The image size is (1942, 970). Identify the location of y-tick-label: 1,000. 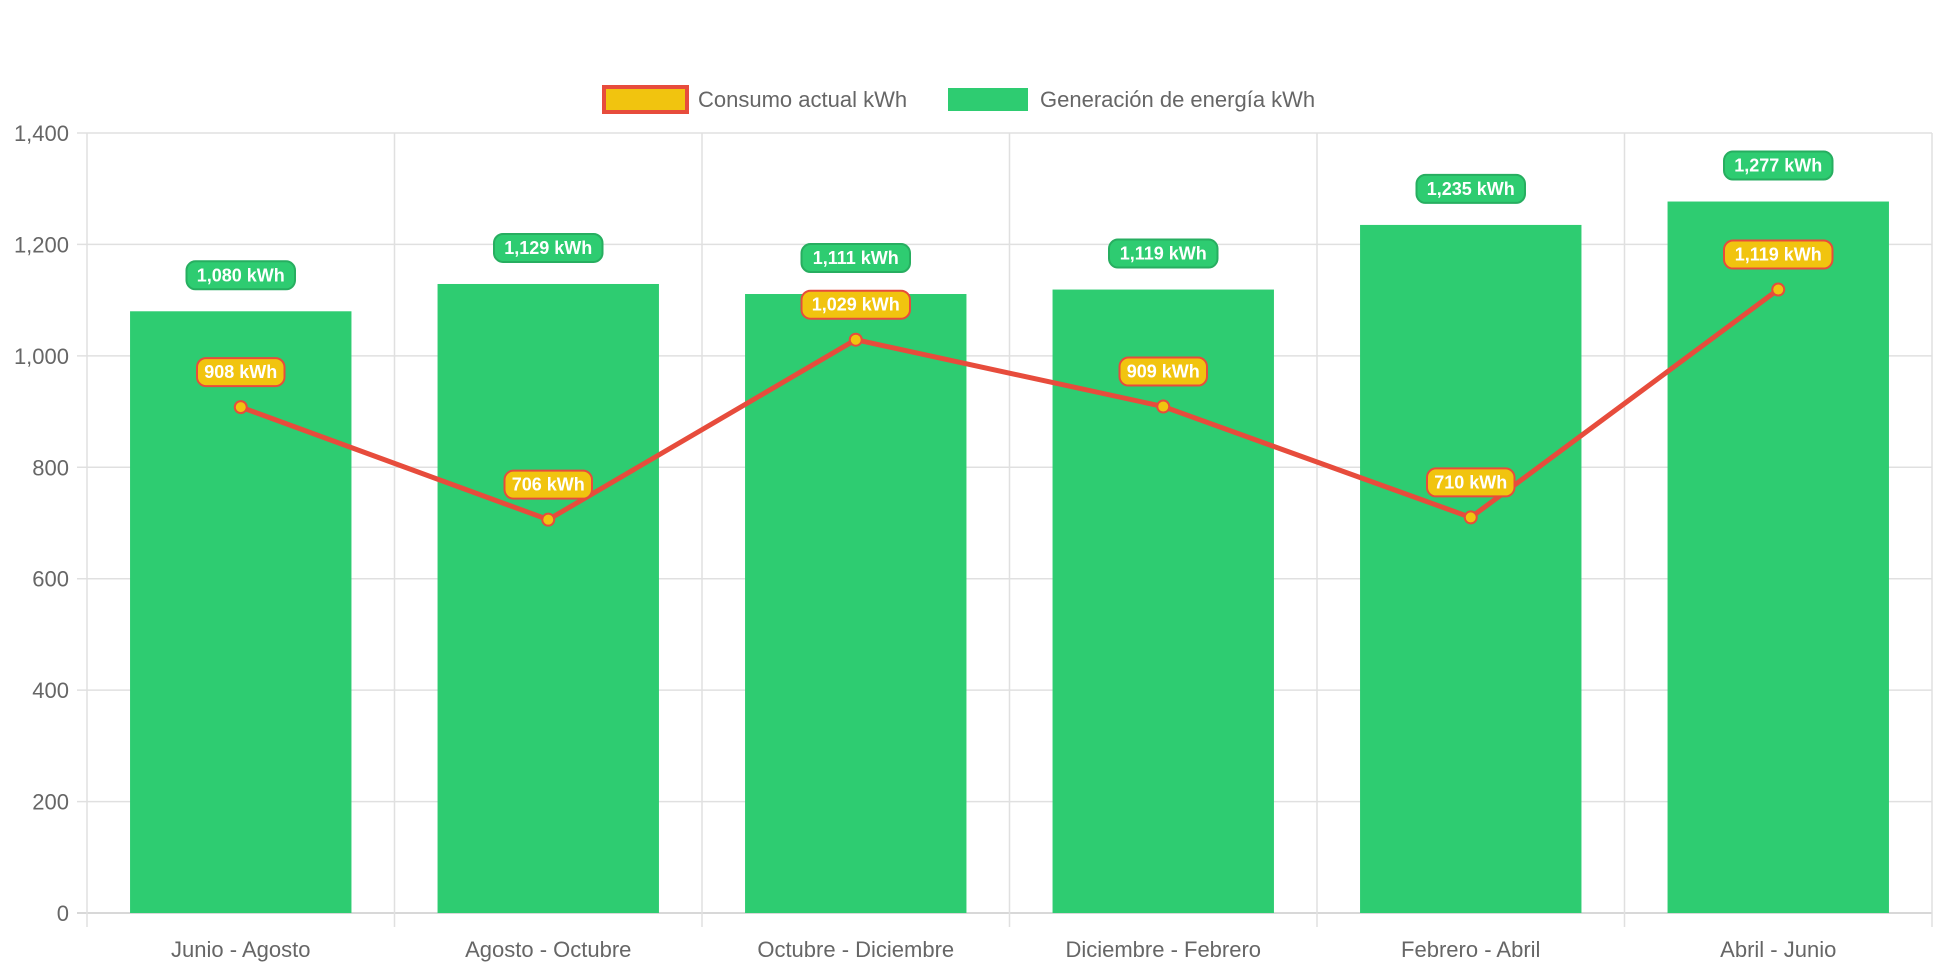
(41, 356).